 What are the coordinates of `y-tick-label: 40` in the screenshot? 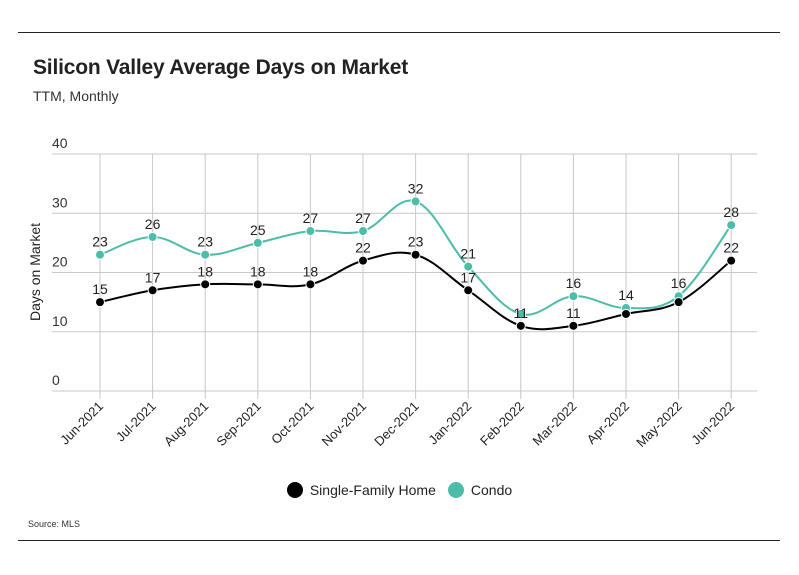 It's located at (60, 143).